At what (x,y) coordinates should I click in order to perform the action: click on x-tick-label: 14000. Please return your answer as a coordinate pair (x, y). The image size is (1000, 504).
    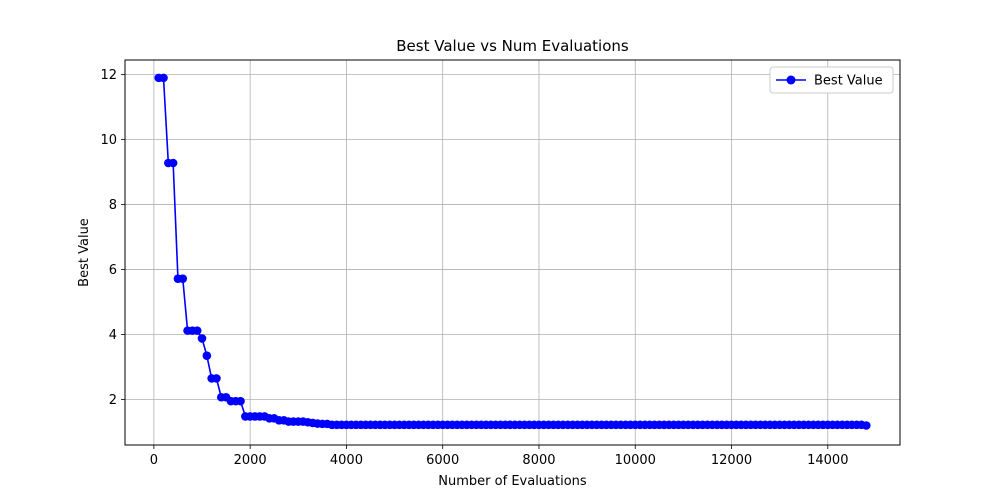
    Looking at the image, I should click on (827, 460).